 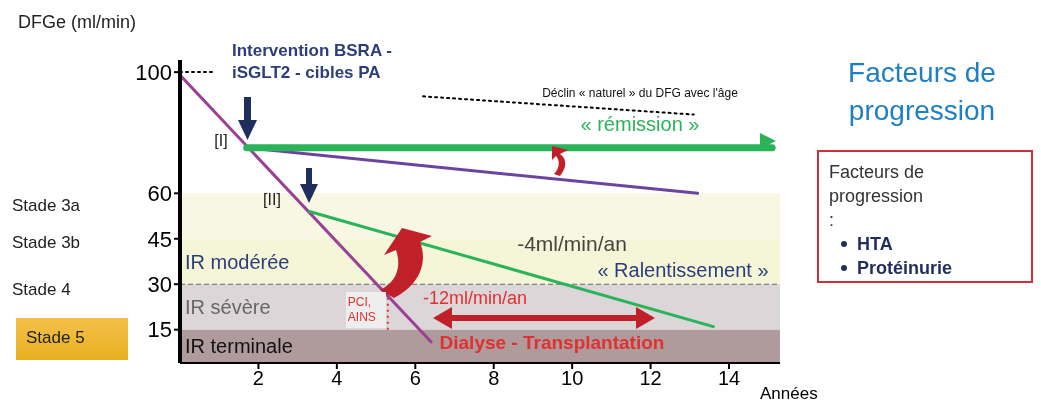 What do you see at coordinates (272, 199) in the screenshot?
I see `annotation: [II]` at bounding box center [272, 199].